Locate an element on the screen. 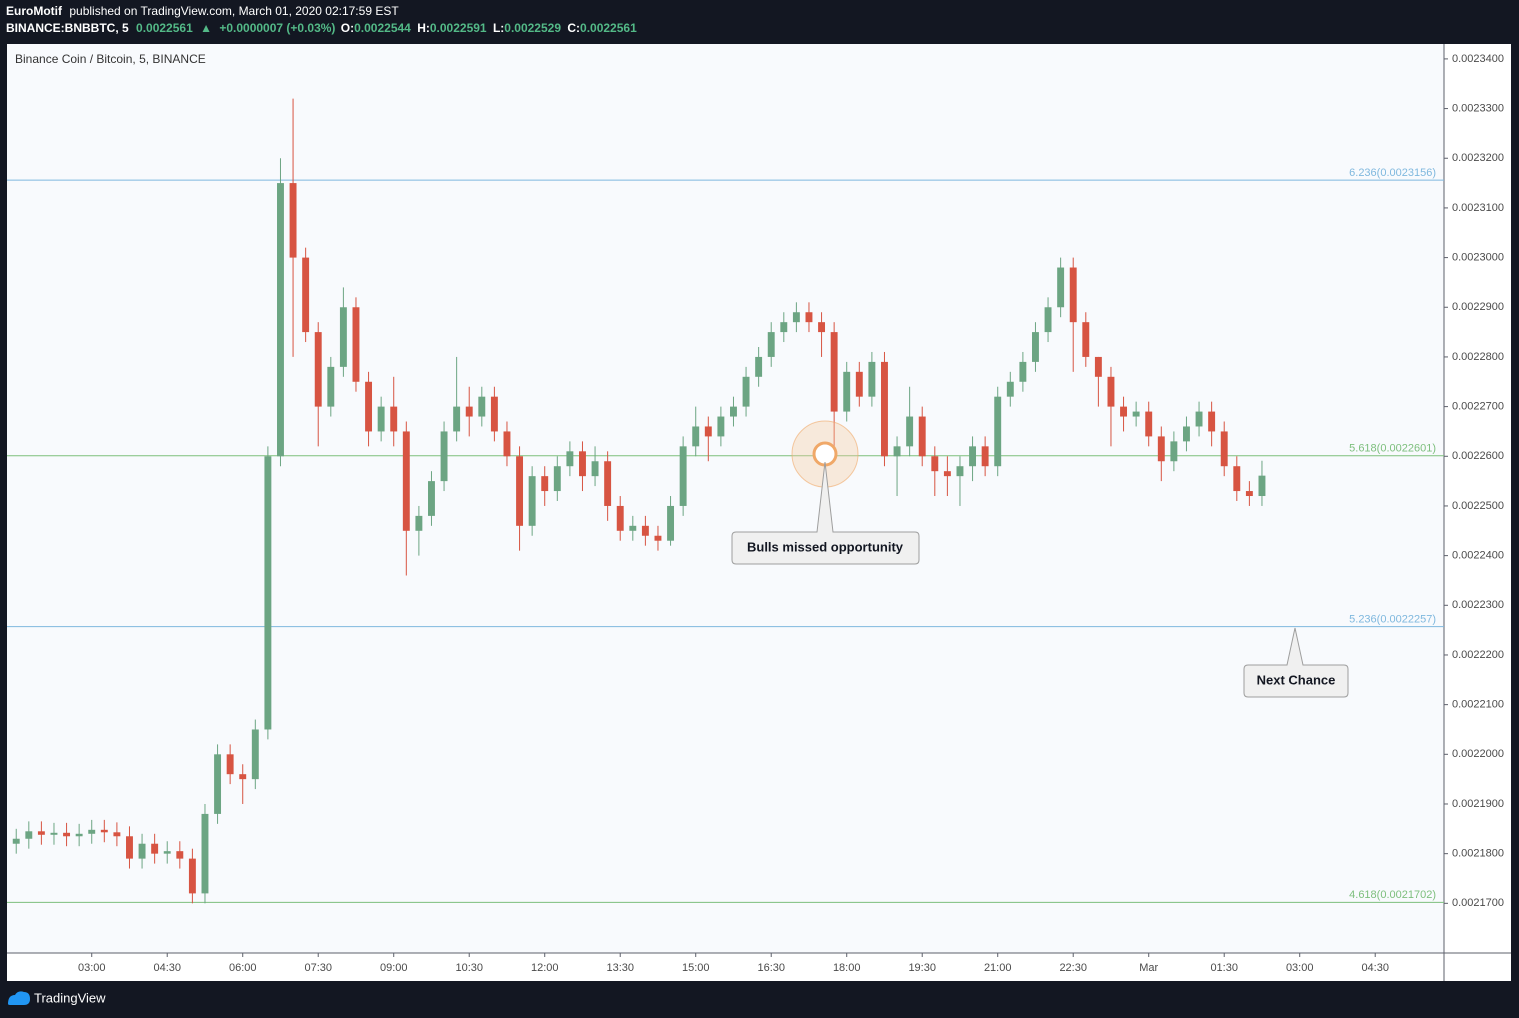  chart-title: Binance Coin / Bitcoin, 5, BINANCE is located at coordinates (110, 59).